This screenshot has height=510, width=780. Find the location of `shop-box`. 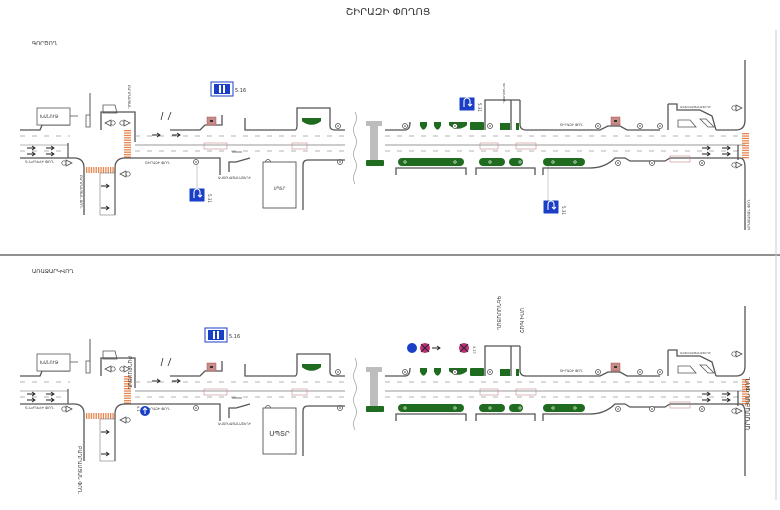

shop-box is located at coordinates (53, 116).